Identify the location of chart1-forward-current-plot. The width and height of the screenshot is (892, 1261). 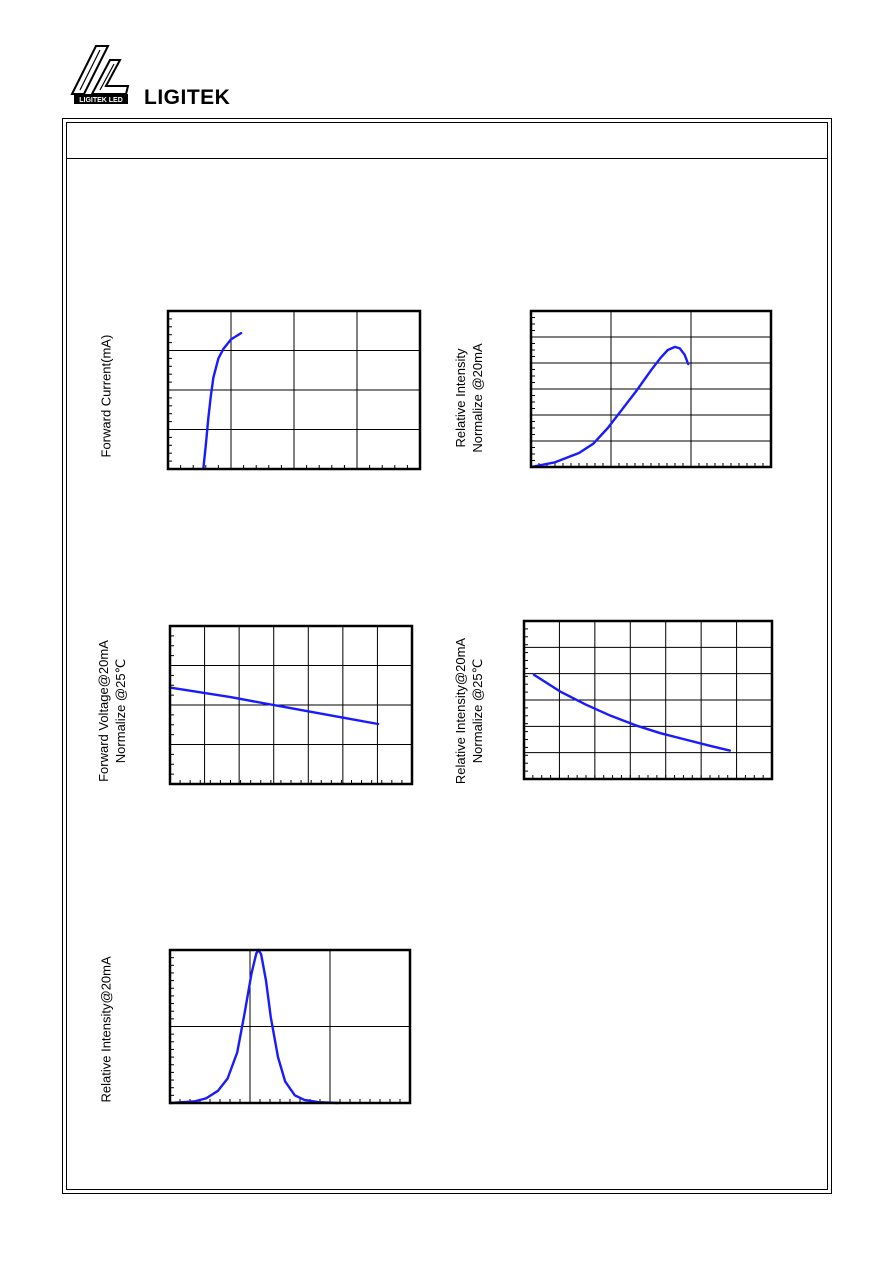
(294, 390).